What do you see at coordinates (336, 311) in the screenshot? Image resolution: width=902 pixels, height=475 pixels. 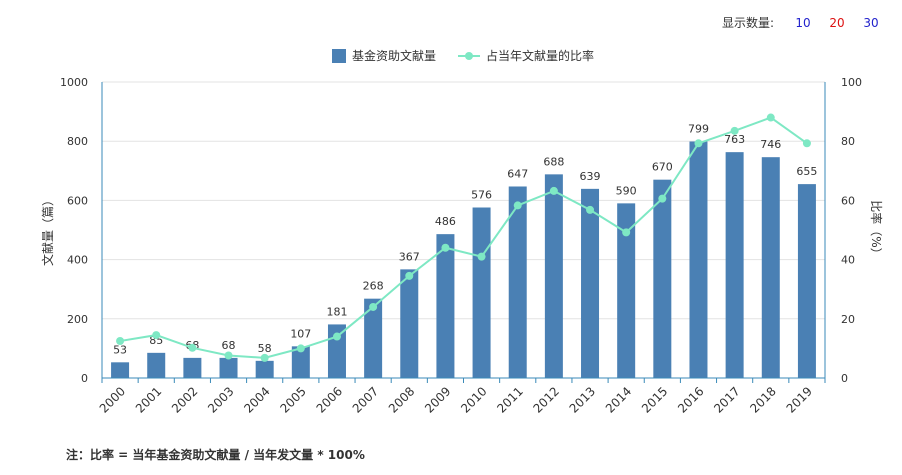 I see `bar-value-label: 181` at bounding box center [336, 311].